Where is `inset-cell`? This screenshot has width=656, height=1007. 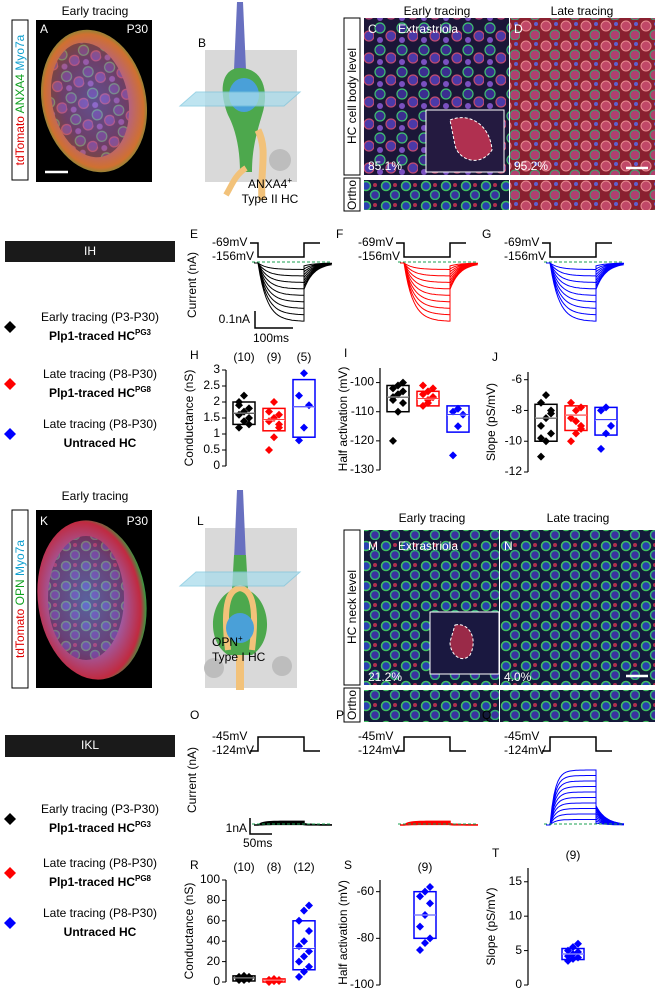
inset-cell is located at coordinates (461, 642).